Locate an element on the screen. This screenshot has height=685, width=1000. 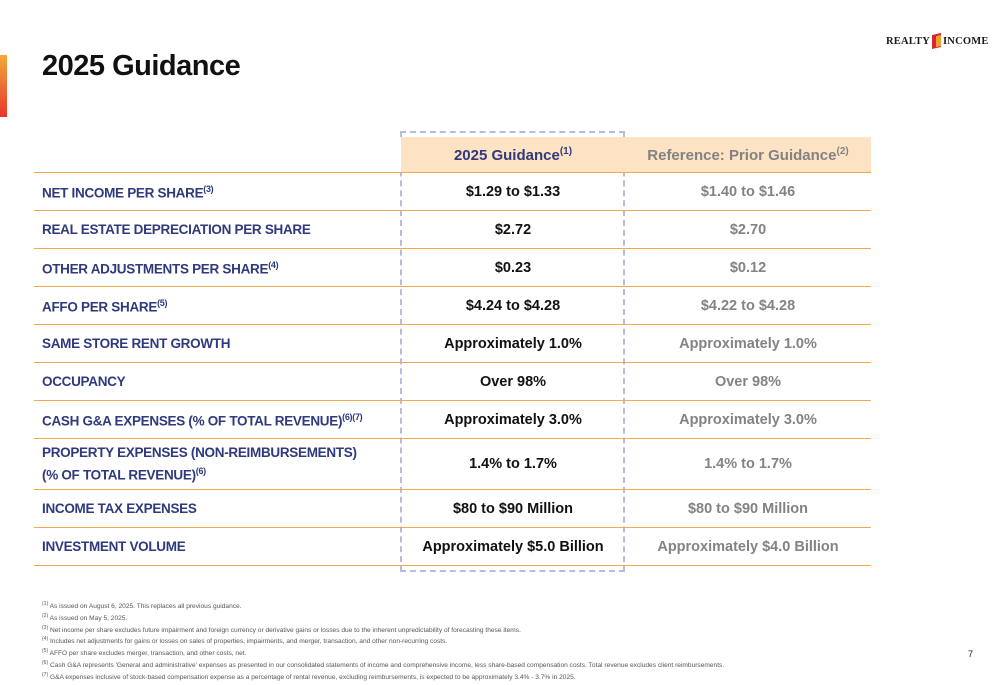
header-guidance-note: (1) is located at coordinates (566, 151).